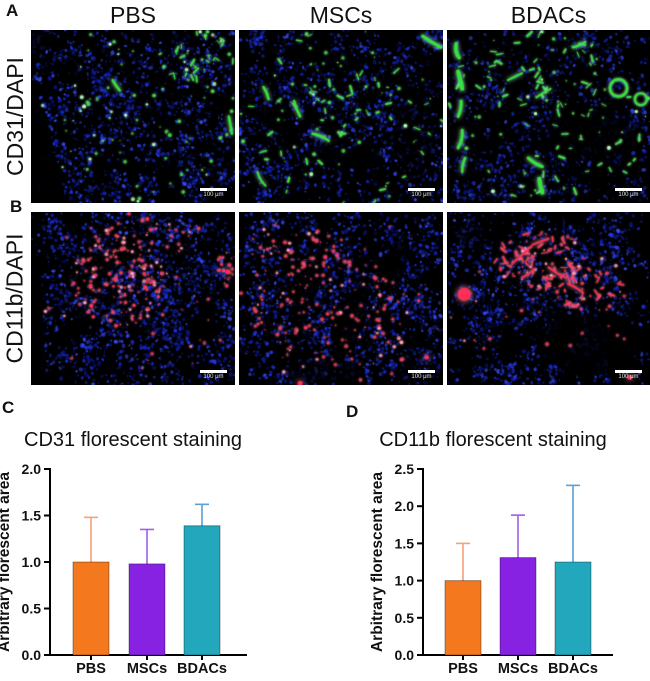 Image resolution: width=650 pixels, height=681 pixels. I want to click on micrograph-tile-cd31-pbs: 100 μm, so click(133, 116).